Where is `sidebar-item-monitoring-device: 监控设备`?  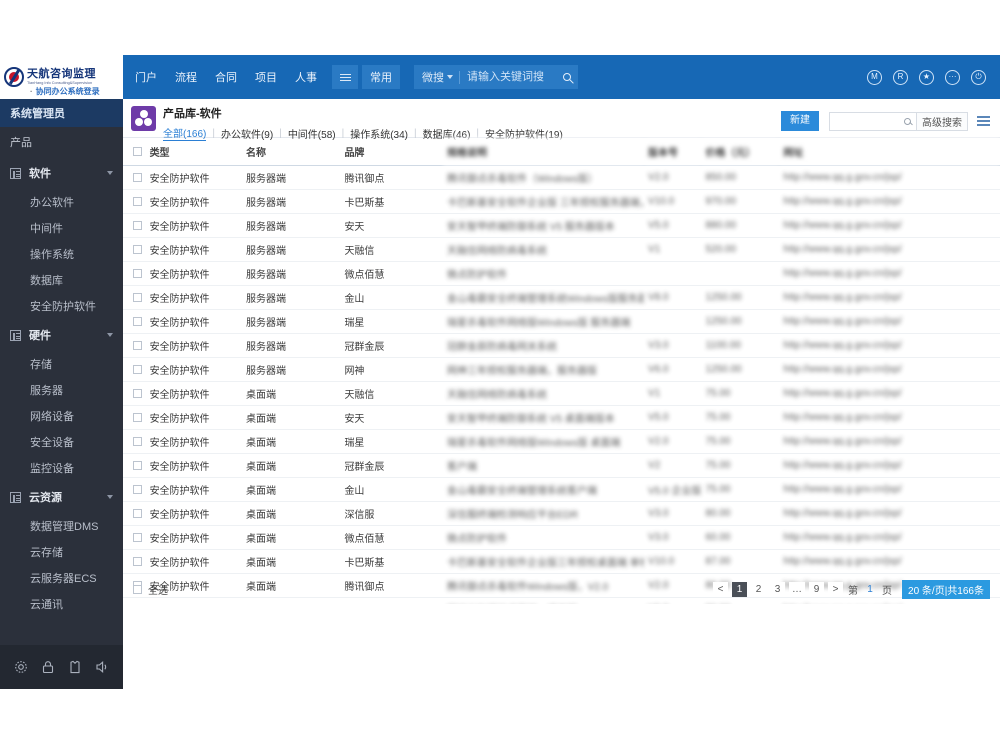
sidebar-item-monitoring-device: 监控设备 is located at coordinates (52, 469).